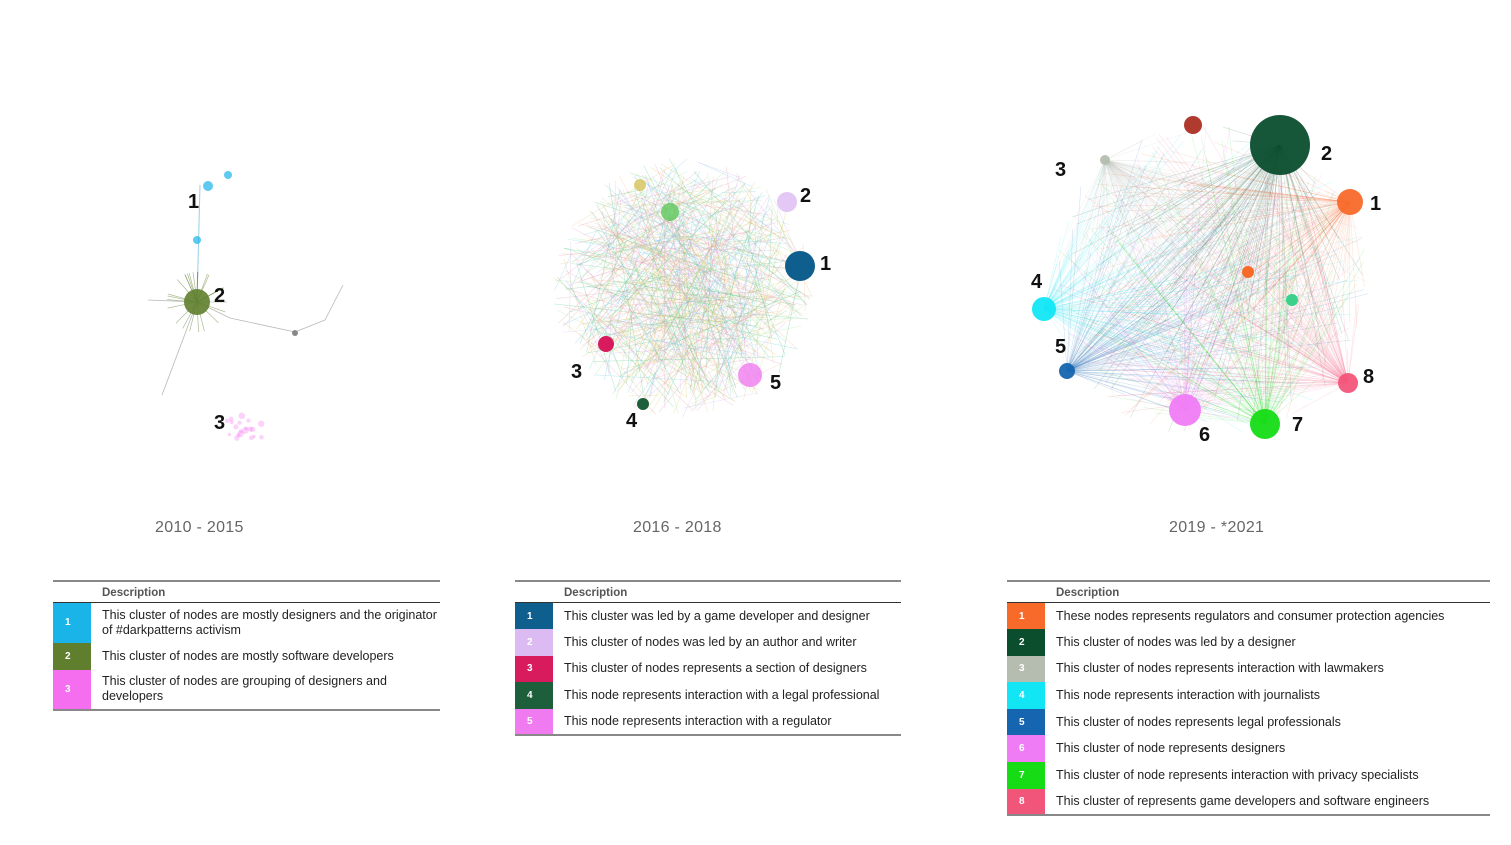 This screenshot has height=845, width=1511. Describe the element at coordinates (1368, 377) in the screenshot. I see `cluster-label-8: 8` at that location.